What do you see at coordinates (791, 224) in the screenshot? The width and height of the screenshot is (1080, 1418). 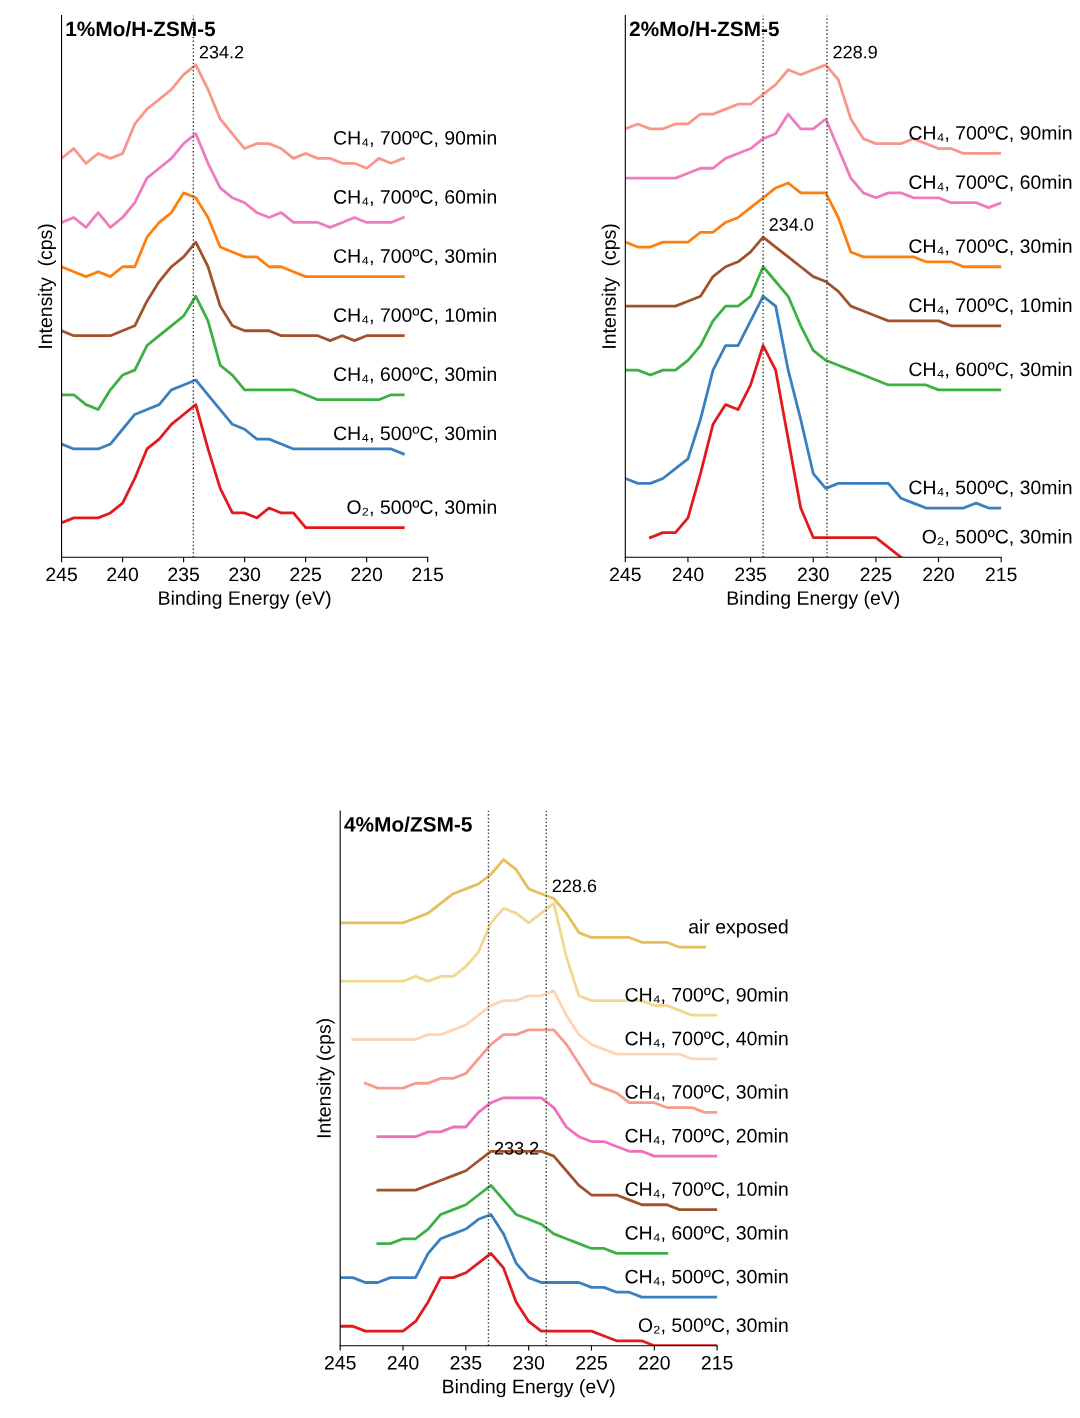 I see `annotation: 234.0` at bounding box center [791, 224].